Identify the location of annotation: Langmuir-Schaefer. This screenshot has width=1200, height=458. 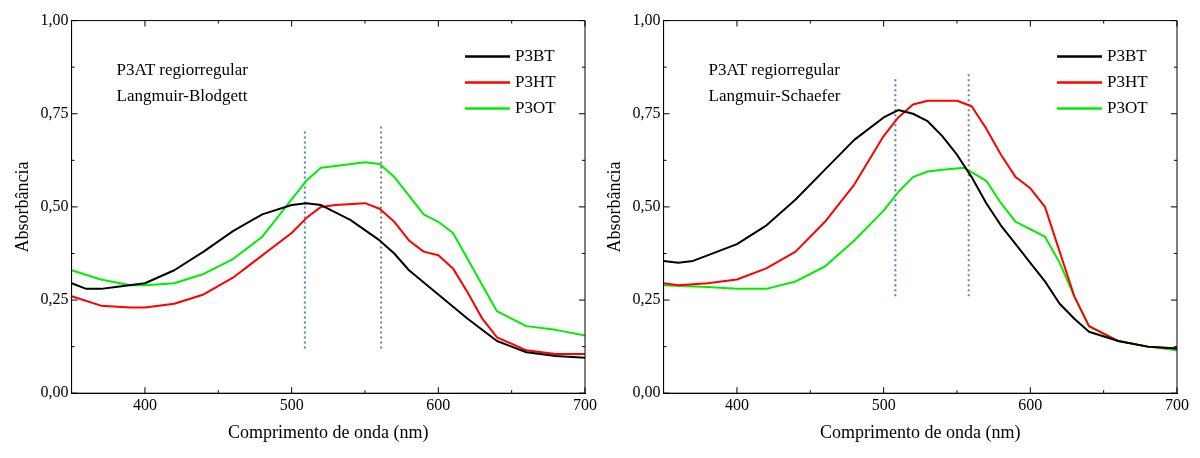
(774, 96).